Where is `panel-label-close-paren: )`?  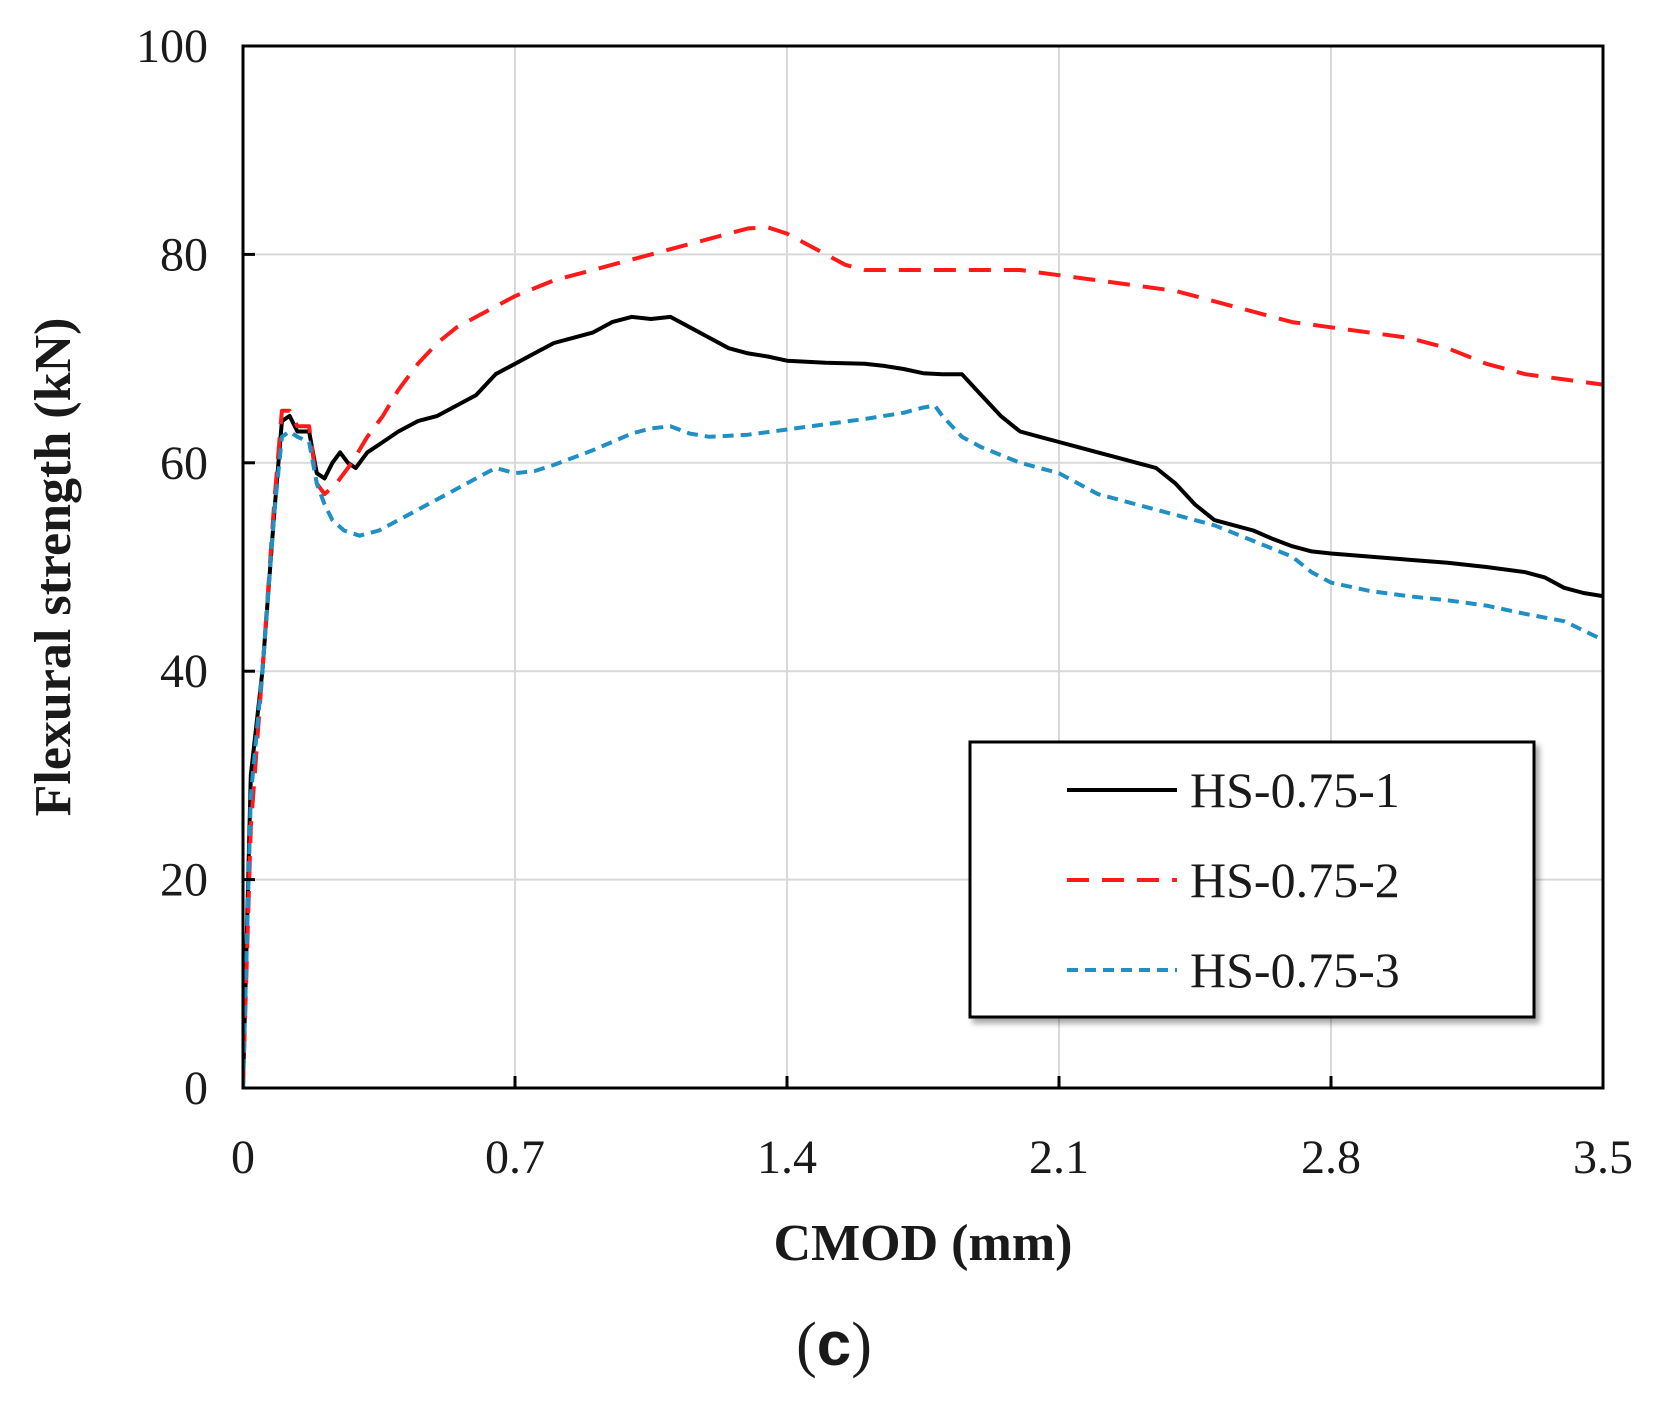
panel-label-close-paren: ) is located at coordinates (861, 1345).